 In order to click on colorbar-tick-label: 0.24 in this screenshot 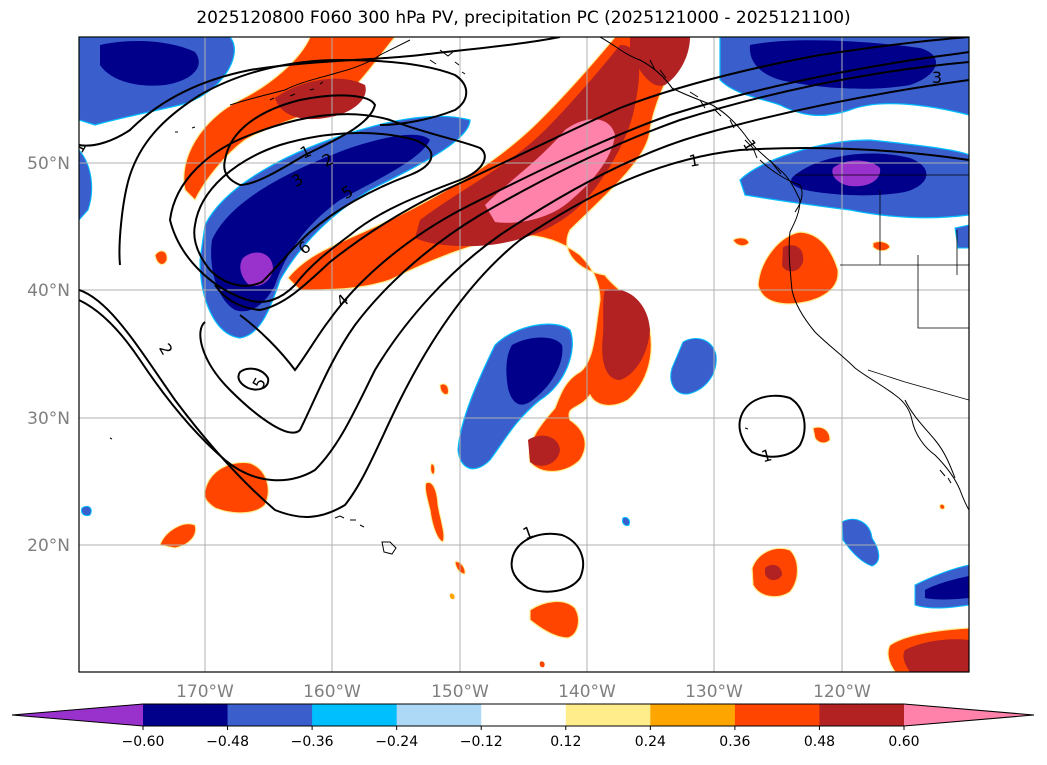, I will do `click(650, 742)`.